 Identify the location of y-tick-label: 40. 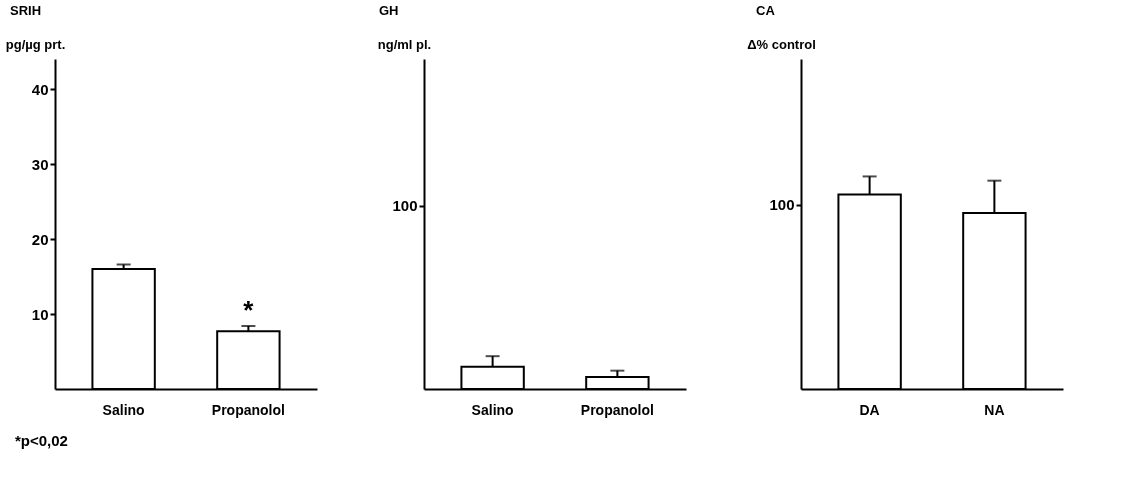
(40, 89).